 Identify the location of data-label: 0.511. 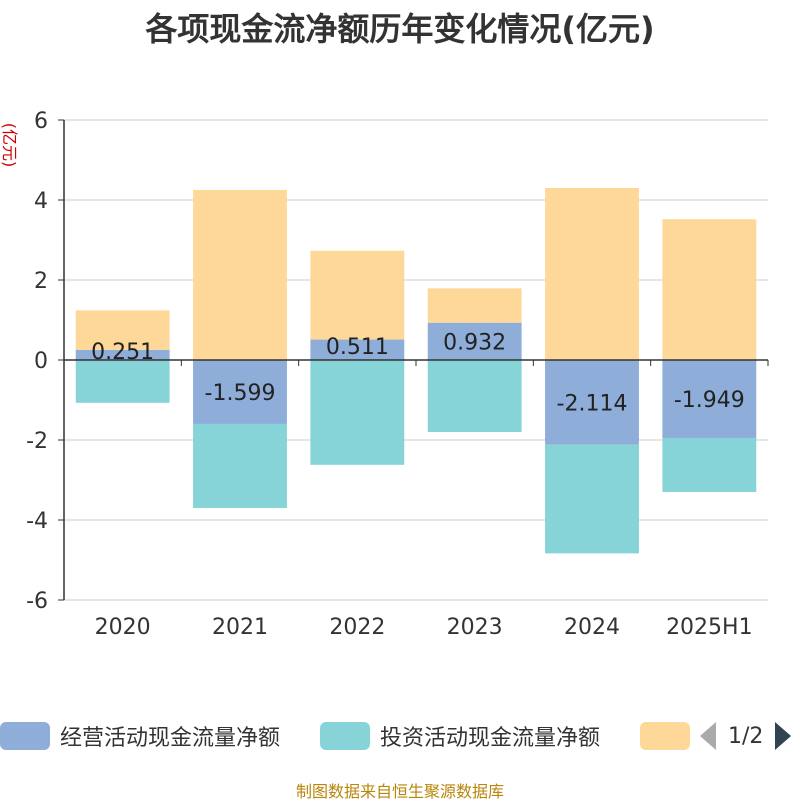
(357, 347).